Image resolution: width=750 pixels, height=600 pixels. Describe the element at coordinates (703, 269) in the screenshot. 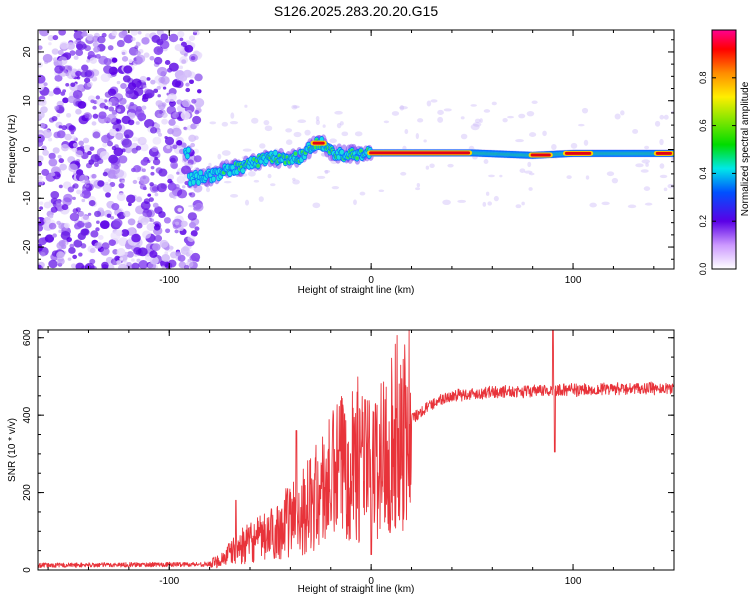

I see `colorbar-tick-label: 0.0` at that location.